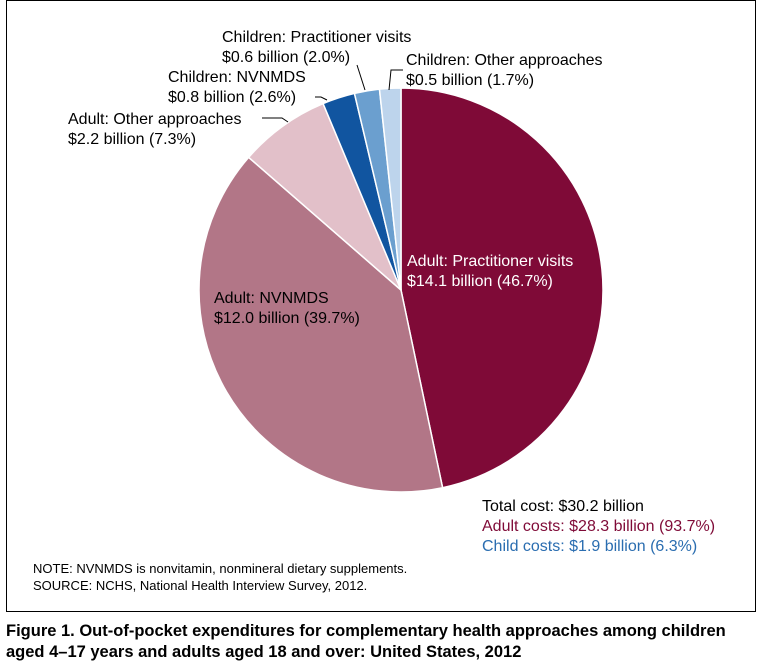 The height and width of the screenshot is (668, 764). I want to click on slice-label-children-other: Children: Other approaches, so click(504, 60).